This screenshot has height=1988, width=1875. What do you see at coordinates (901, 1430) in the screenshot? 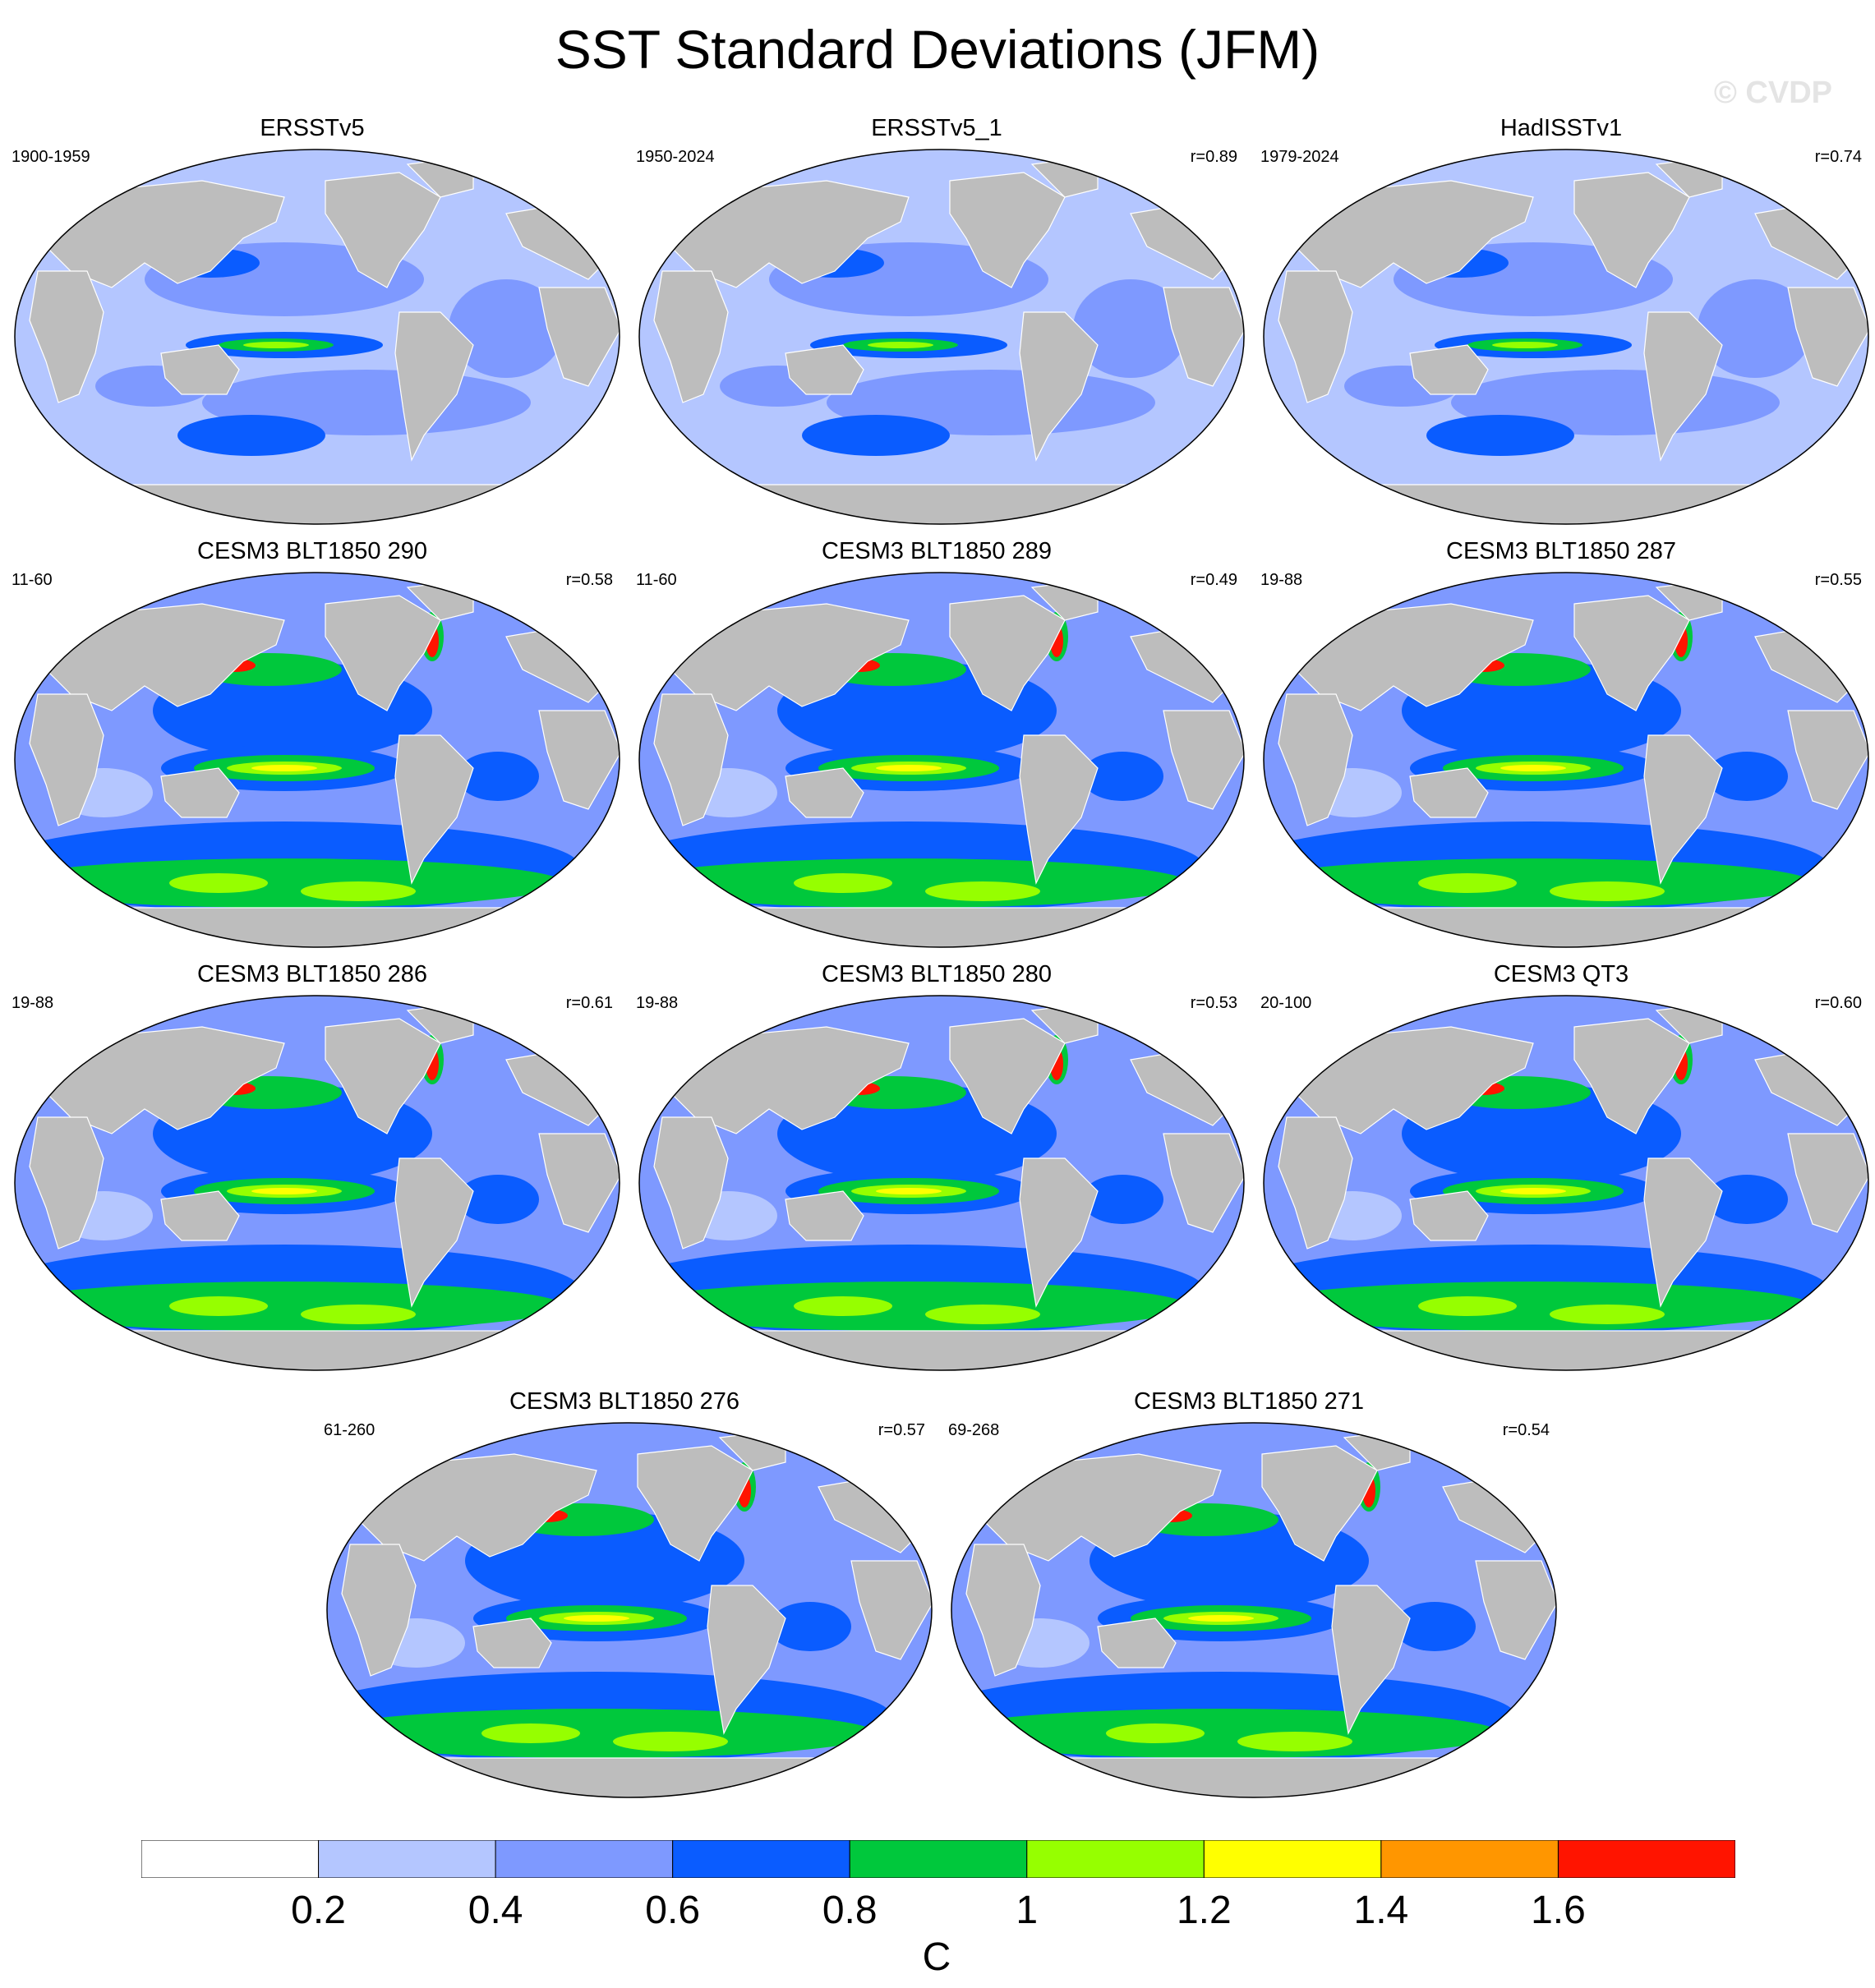
I see `panel-correlation: r=0.57` at bounding box center [901, 1430].